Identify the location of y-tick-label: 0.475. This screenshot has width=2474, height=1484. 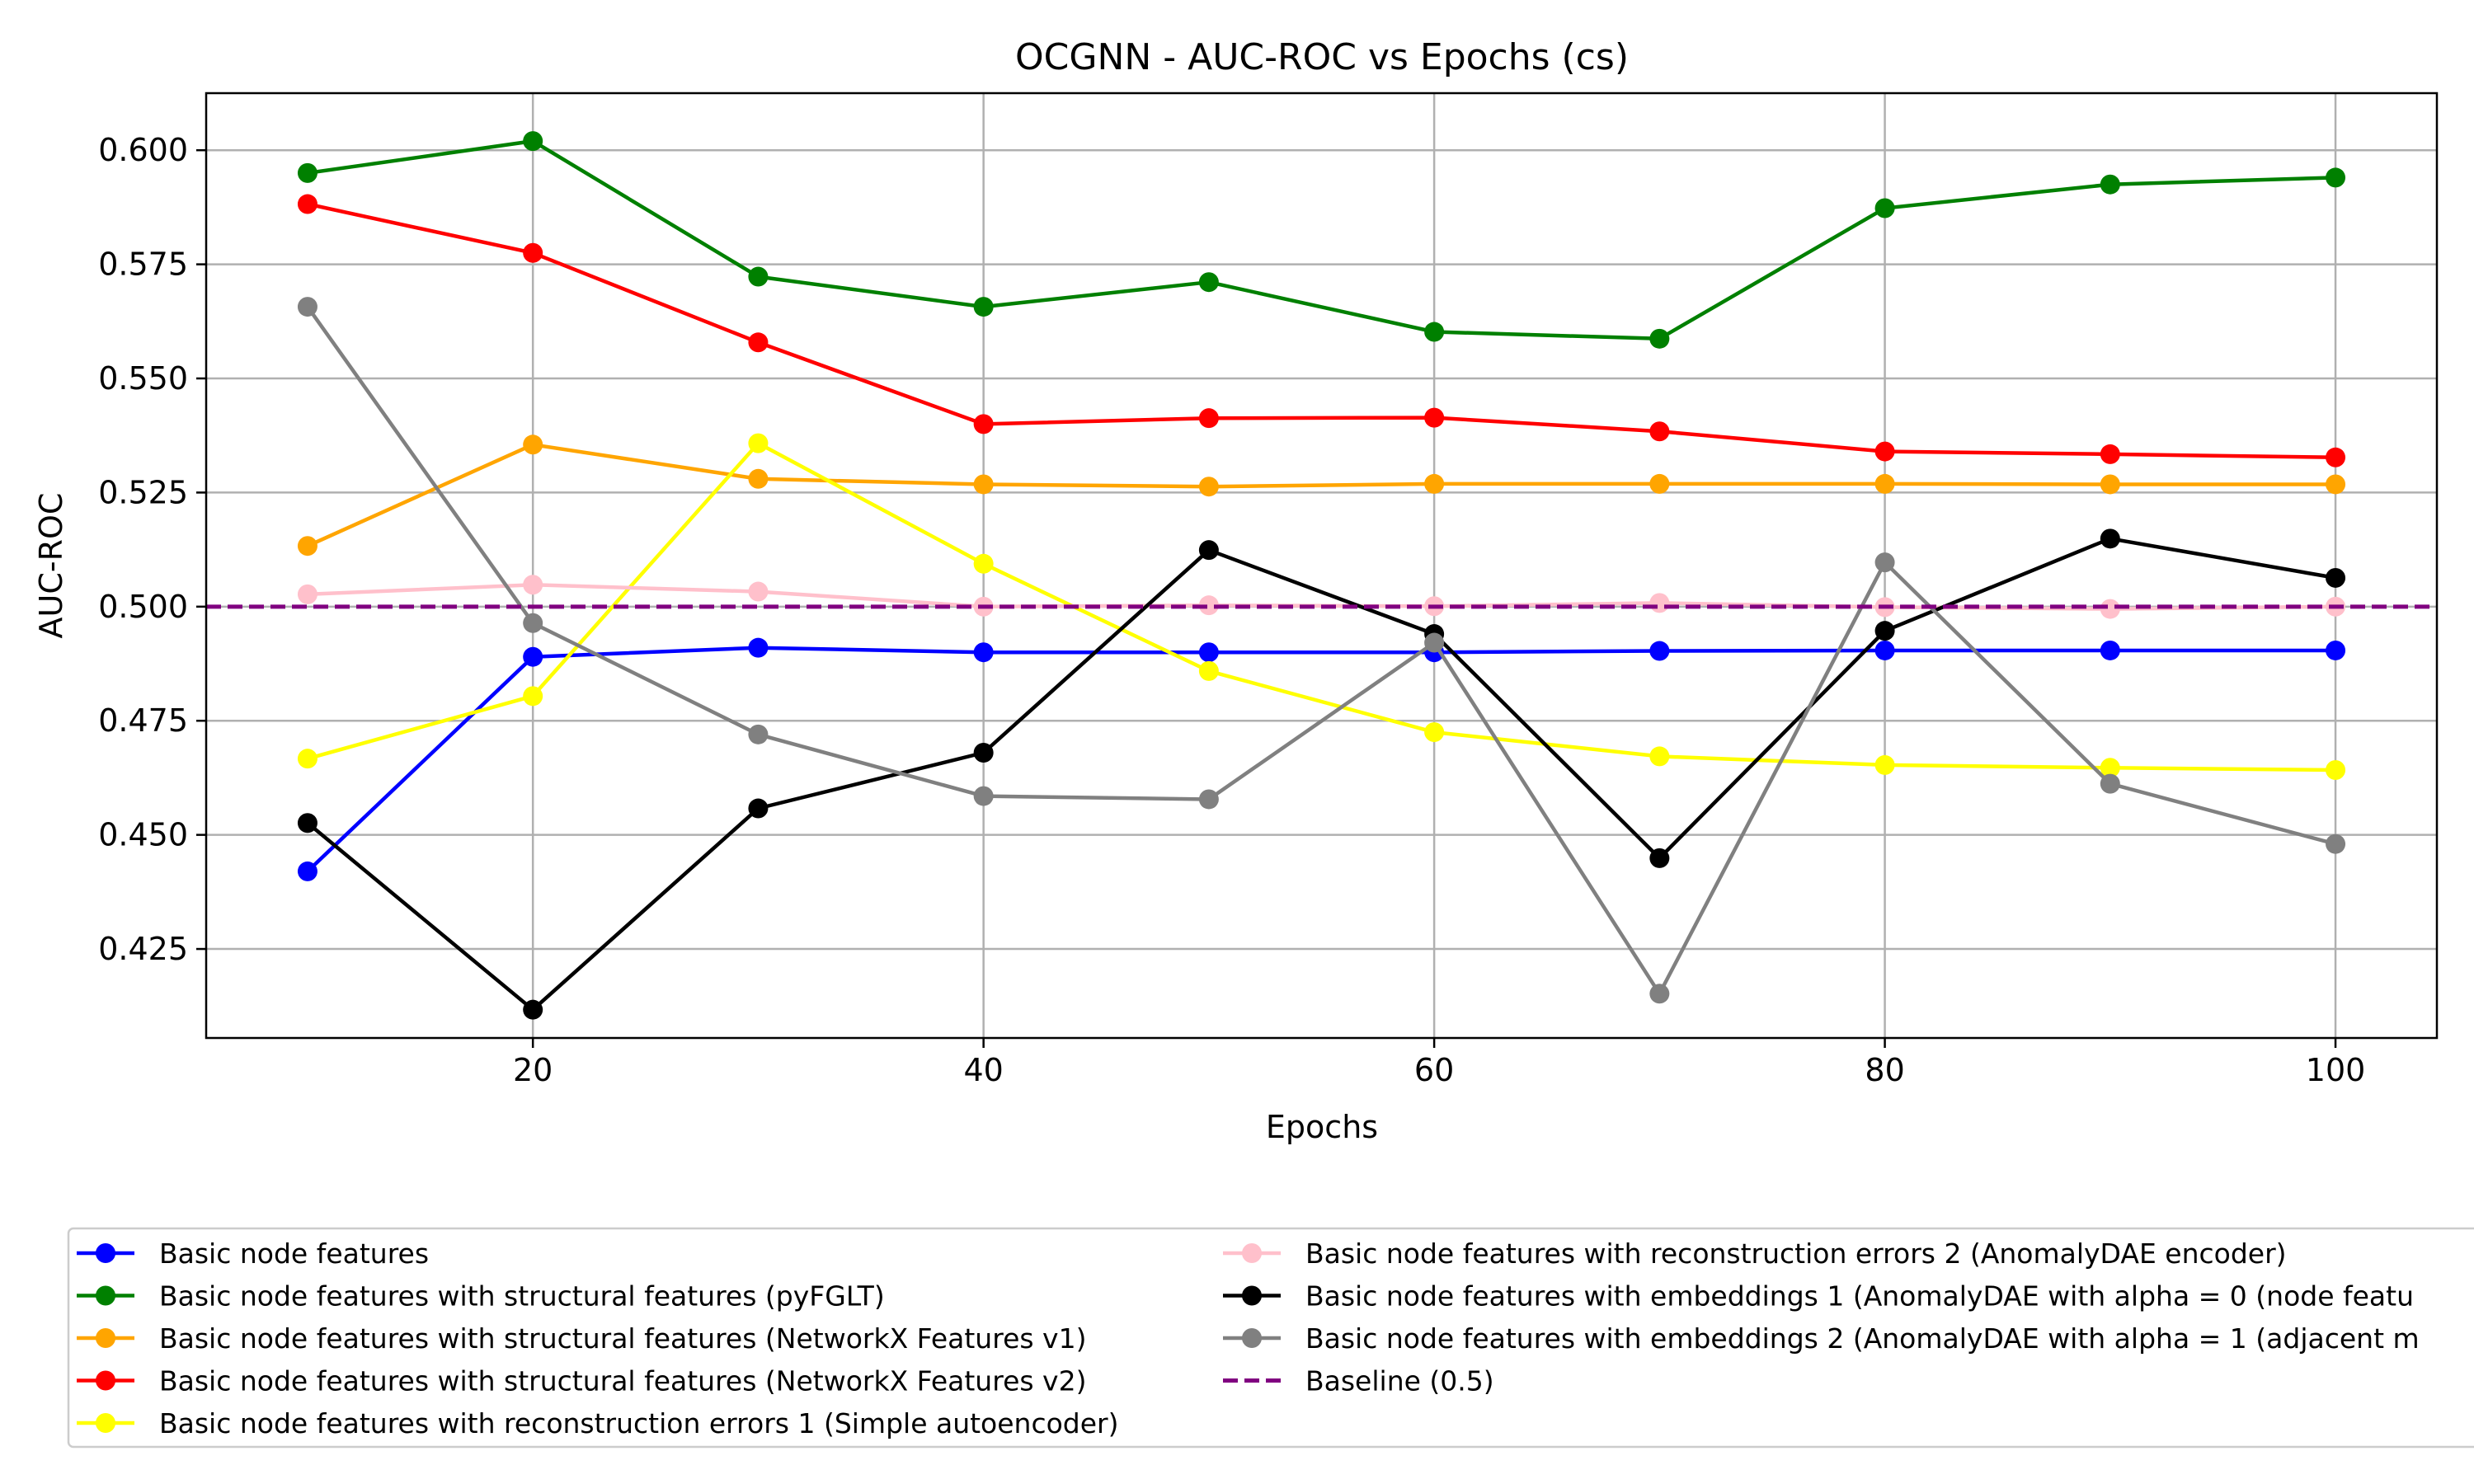
(143, 720).